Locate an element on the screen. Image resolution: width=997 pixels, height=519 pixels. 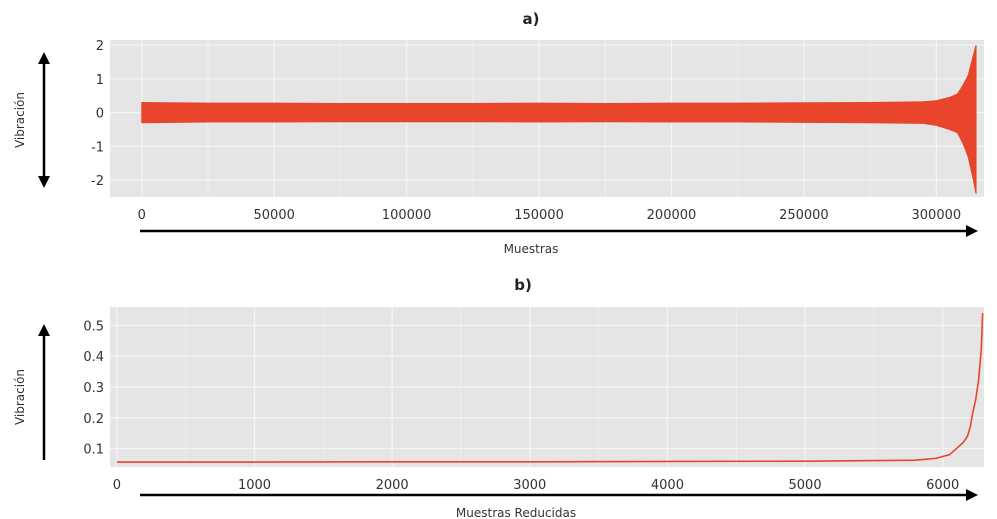
b-y-tick-label: 0.3 is located at coordinates (93, 388).